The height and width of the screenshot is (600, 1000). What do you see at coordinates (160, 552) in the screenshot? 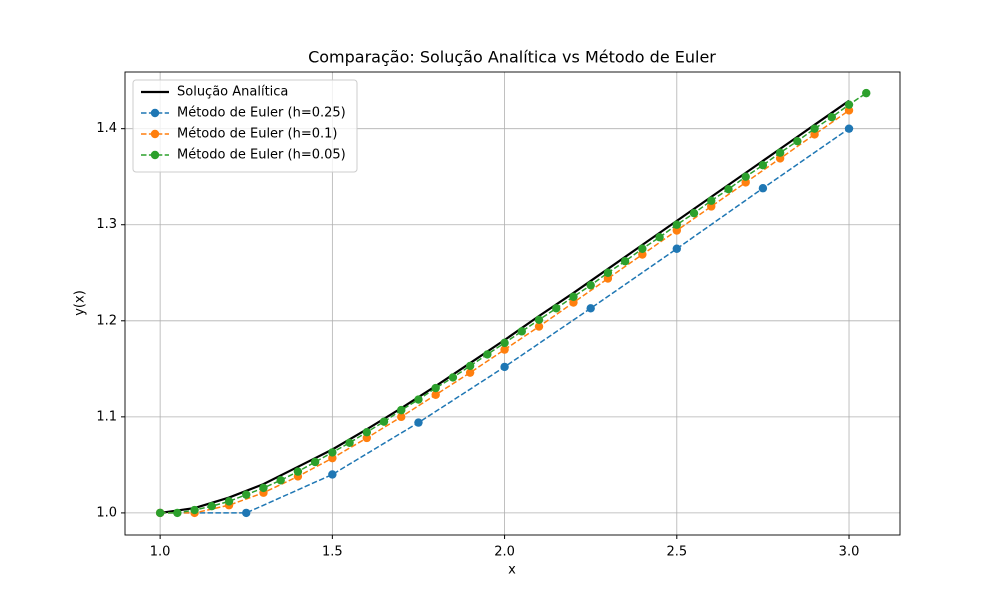
I see `x-tick-label: 1.0` at bounding box center [160, 552].